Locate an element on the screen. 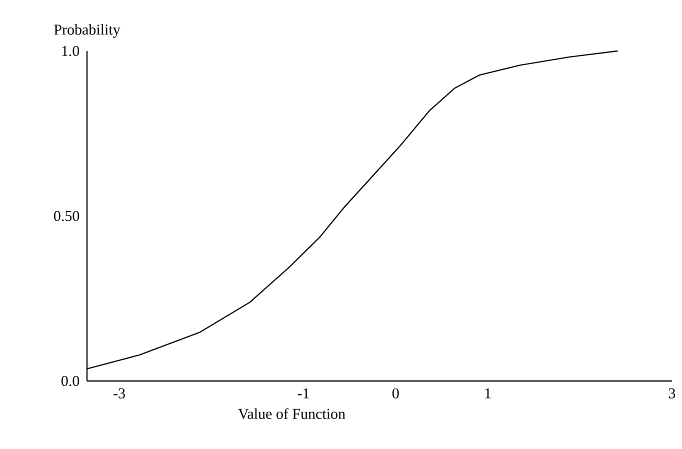 This screenshot has height=449, width=682. x-tick-label: 0 is located at coordinates (395, 393).